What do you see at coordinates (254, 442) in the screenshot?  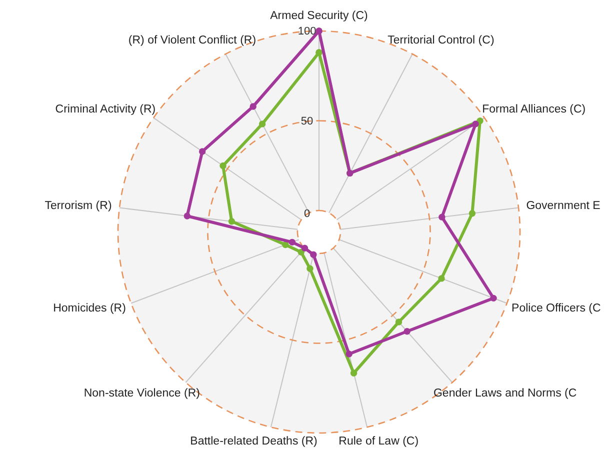 I see `spoke-label: Battle-related Deaths (R)` at bounding box center [254, 442].